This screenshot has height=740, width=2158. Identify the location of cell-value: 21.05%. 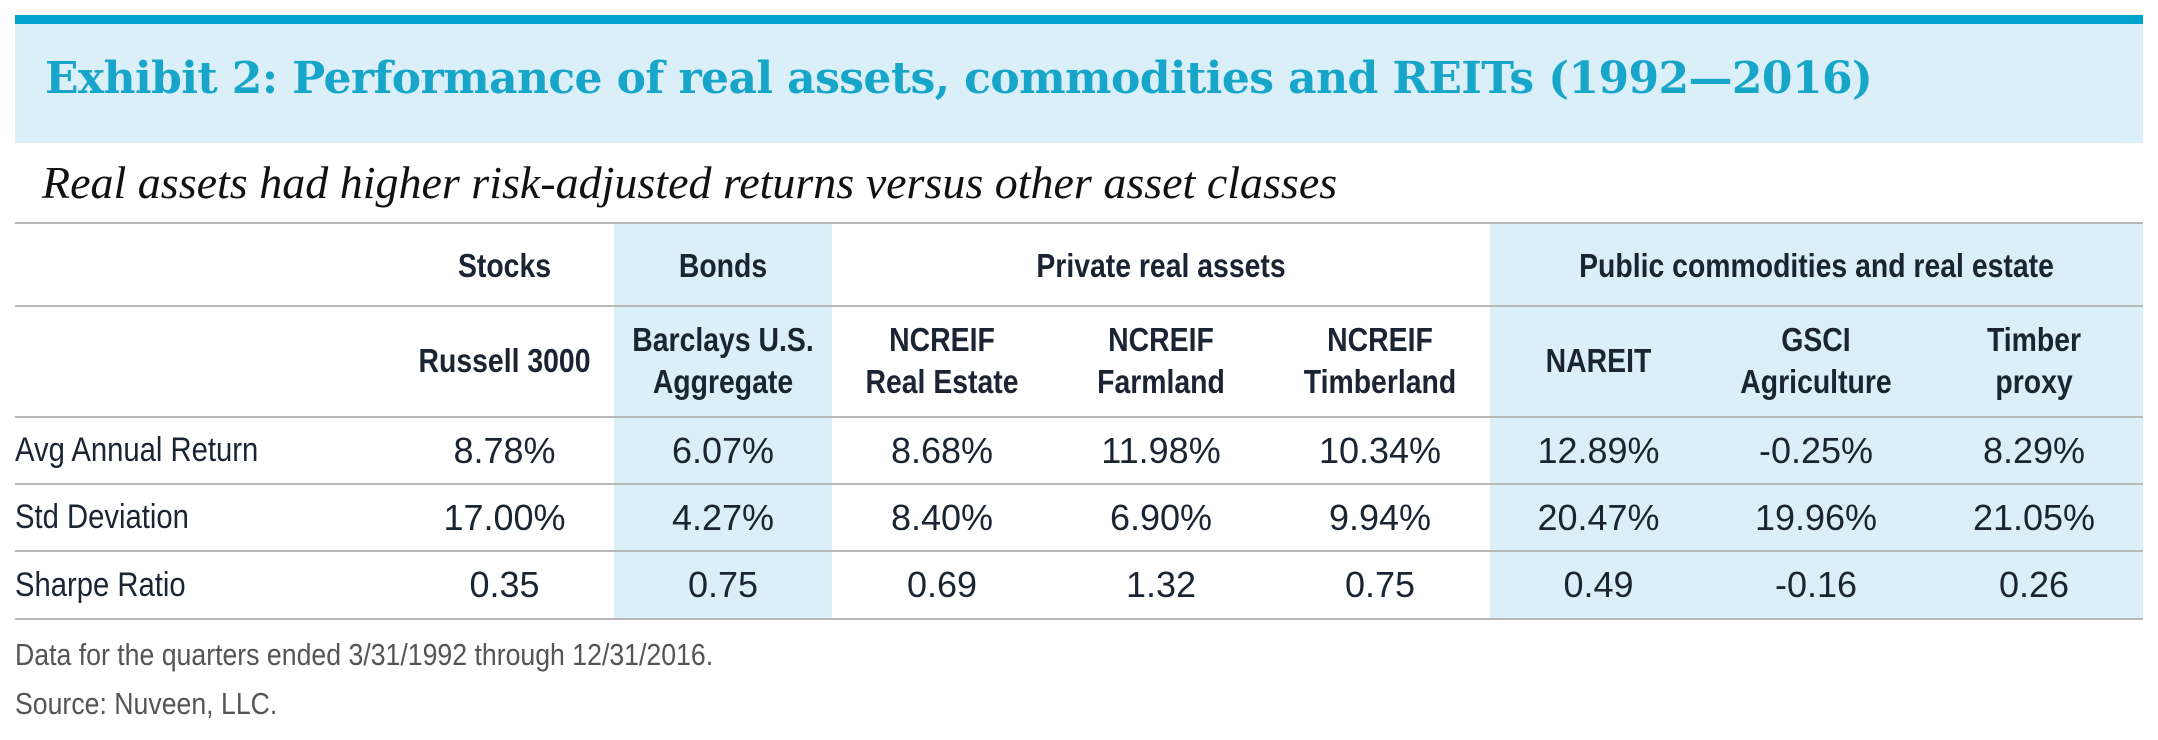
(2034, 517).